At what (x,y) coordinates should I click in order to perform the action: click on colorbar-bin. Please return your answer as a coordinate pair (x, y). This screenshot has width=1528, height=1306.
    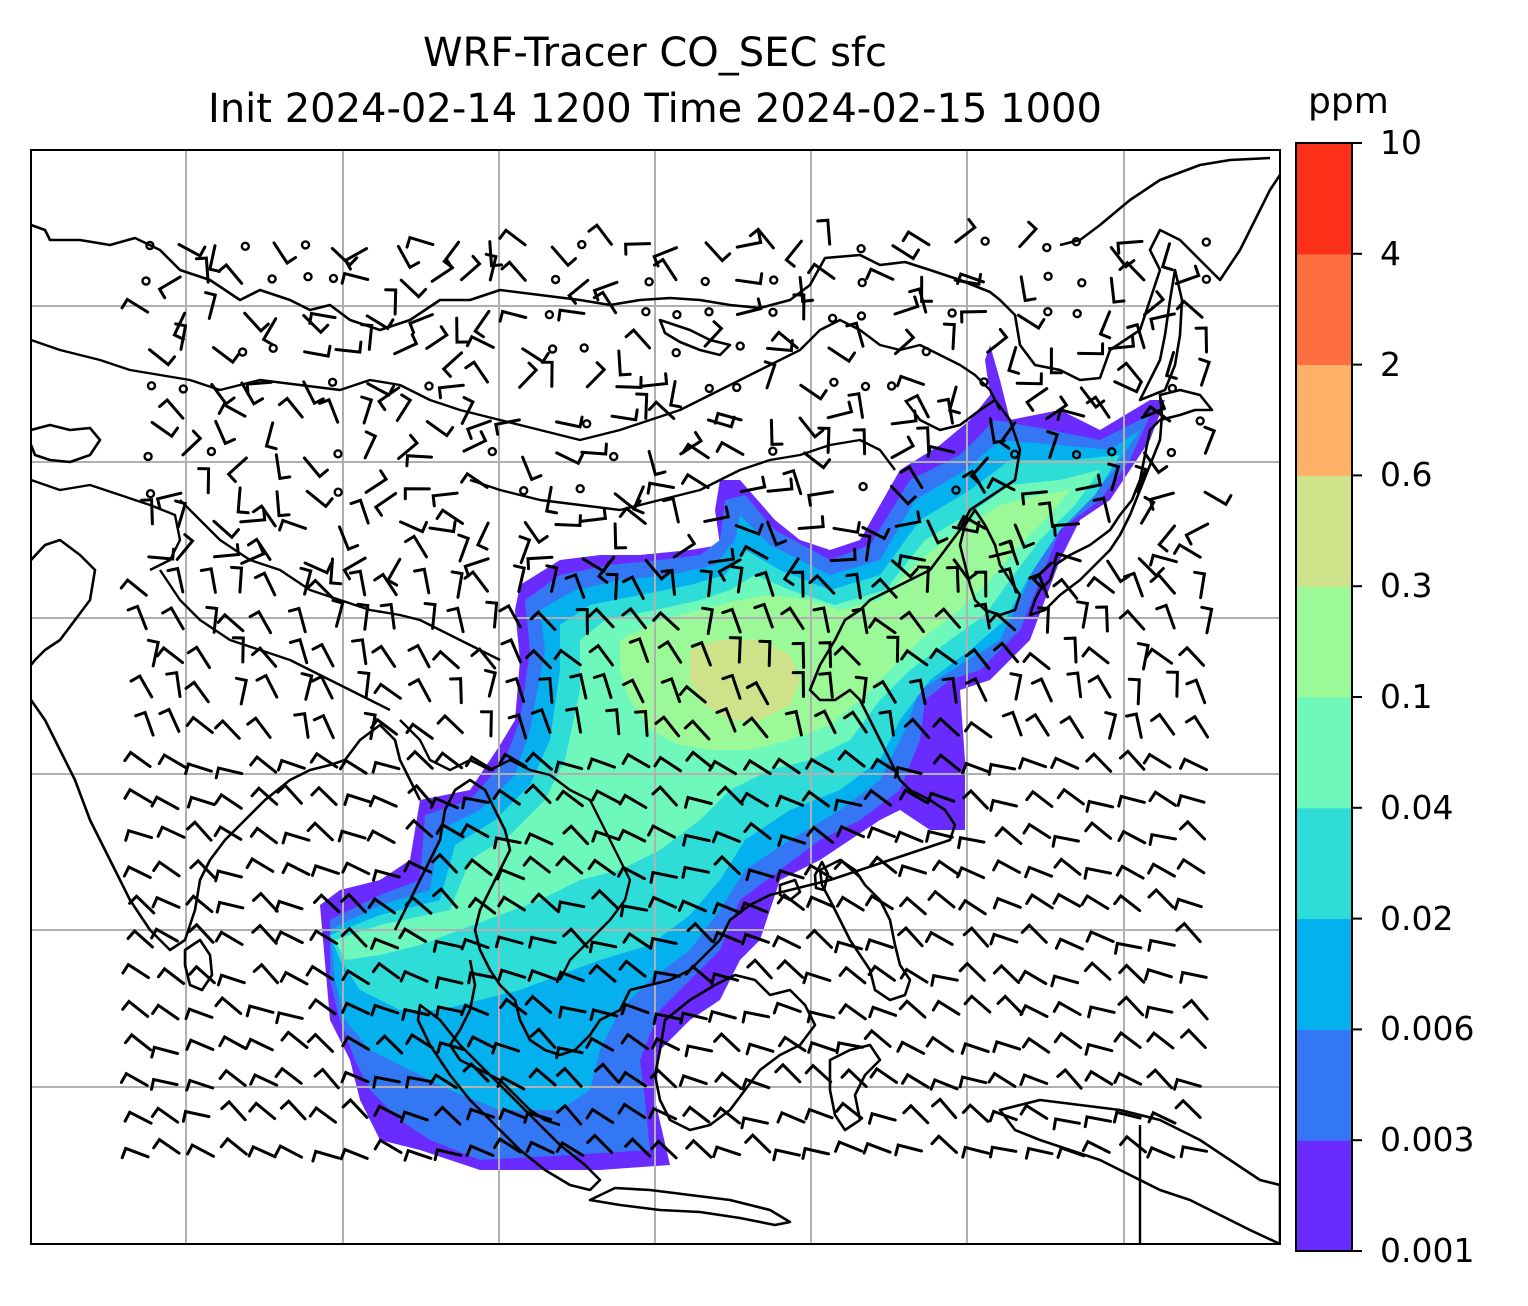
    Looking at the image, I should click on (1324, 1085).